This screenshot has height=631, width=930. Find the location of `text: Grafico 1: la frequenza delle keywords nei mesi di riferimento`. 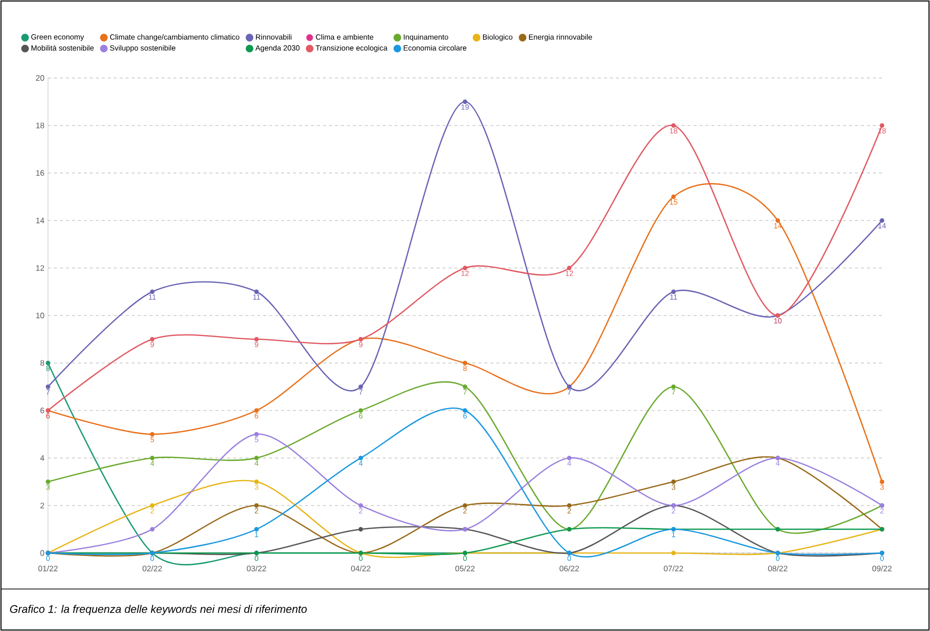

text: Grafico 1: la frequenza delle keywords nei mesi di riferimento is located at coordinates (158, 610).